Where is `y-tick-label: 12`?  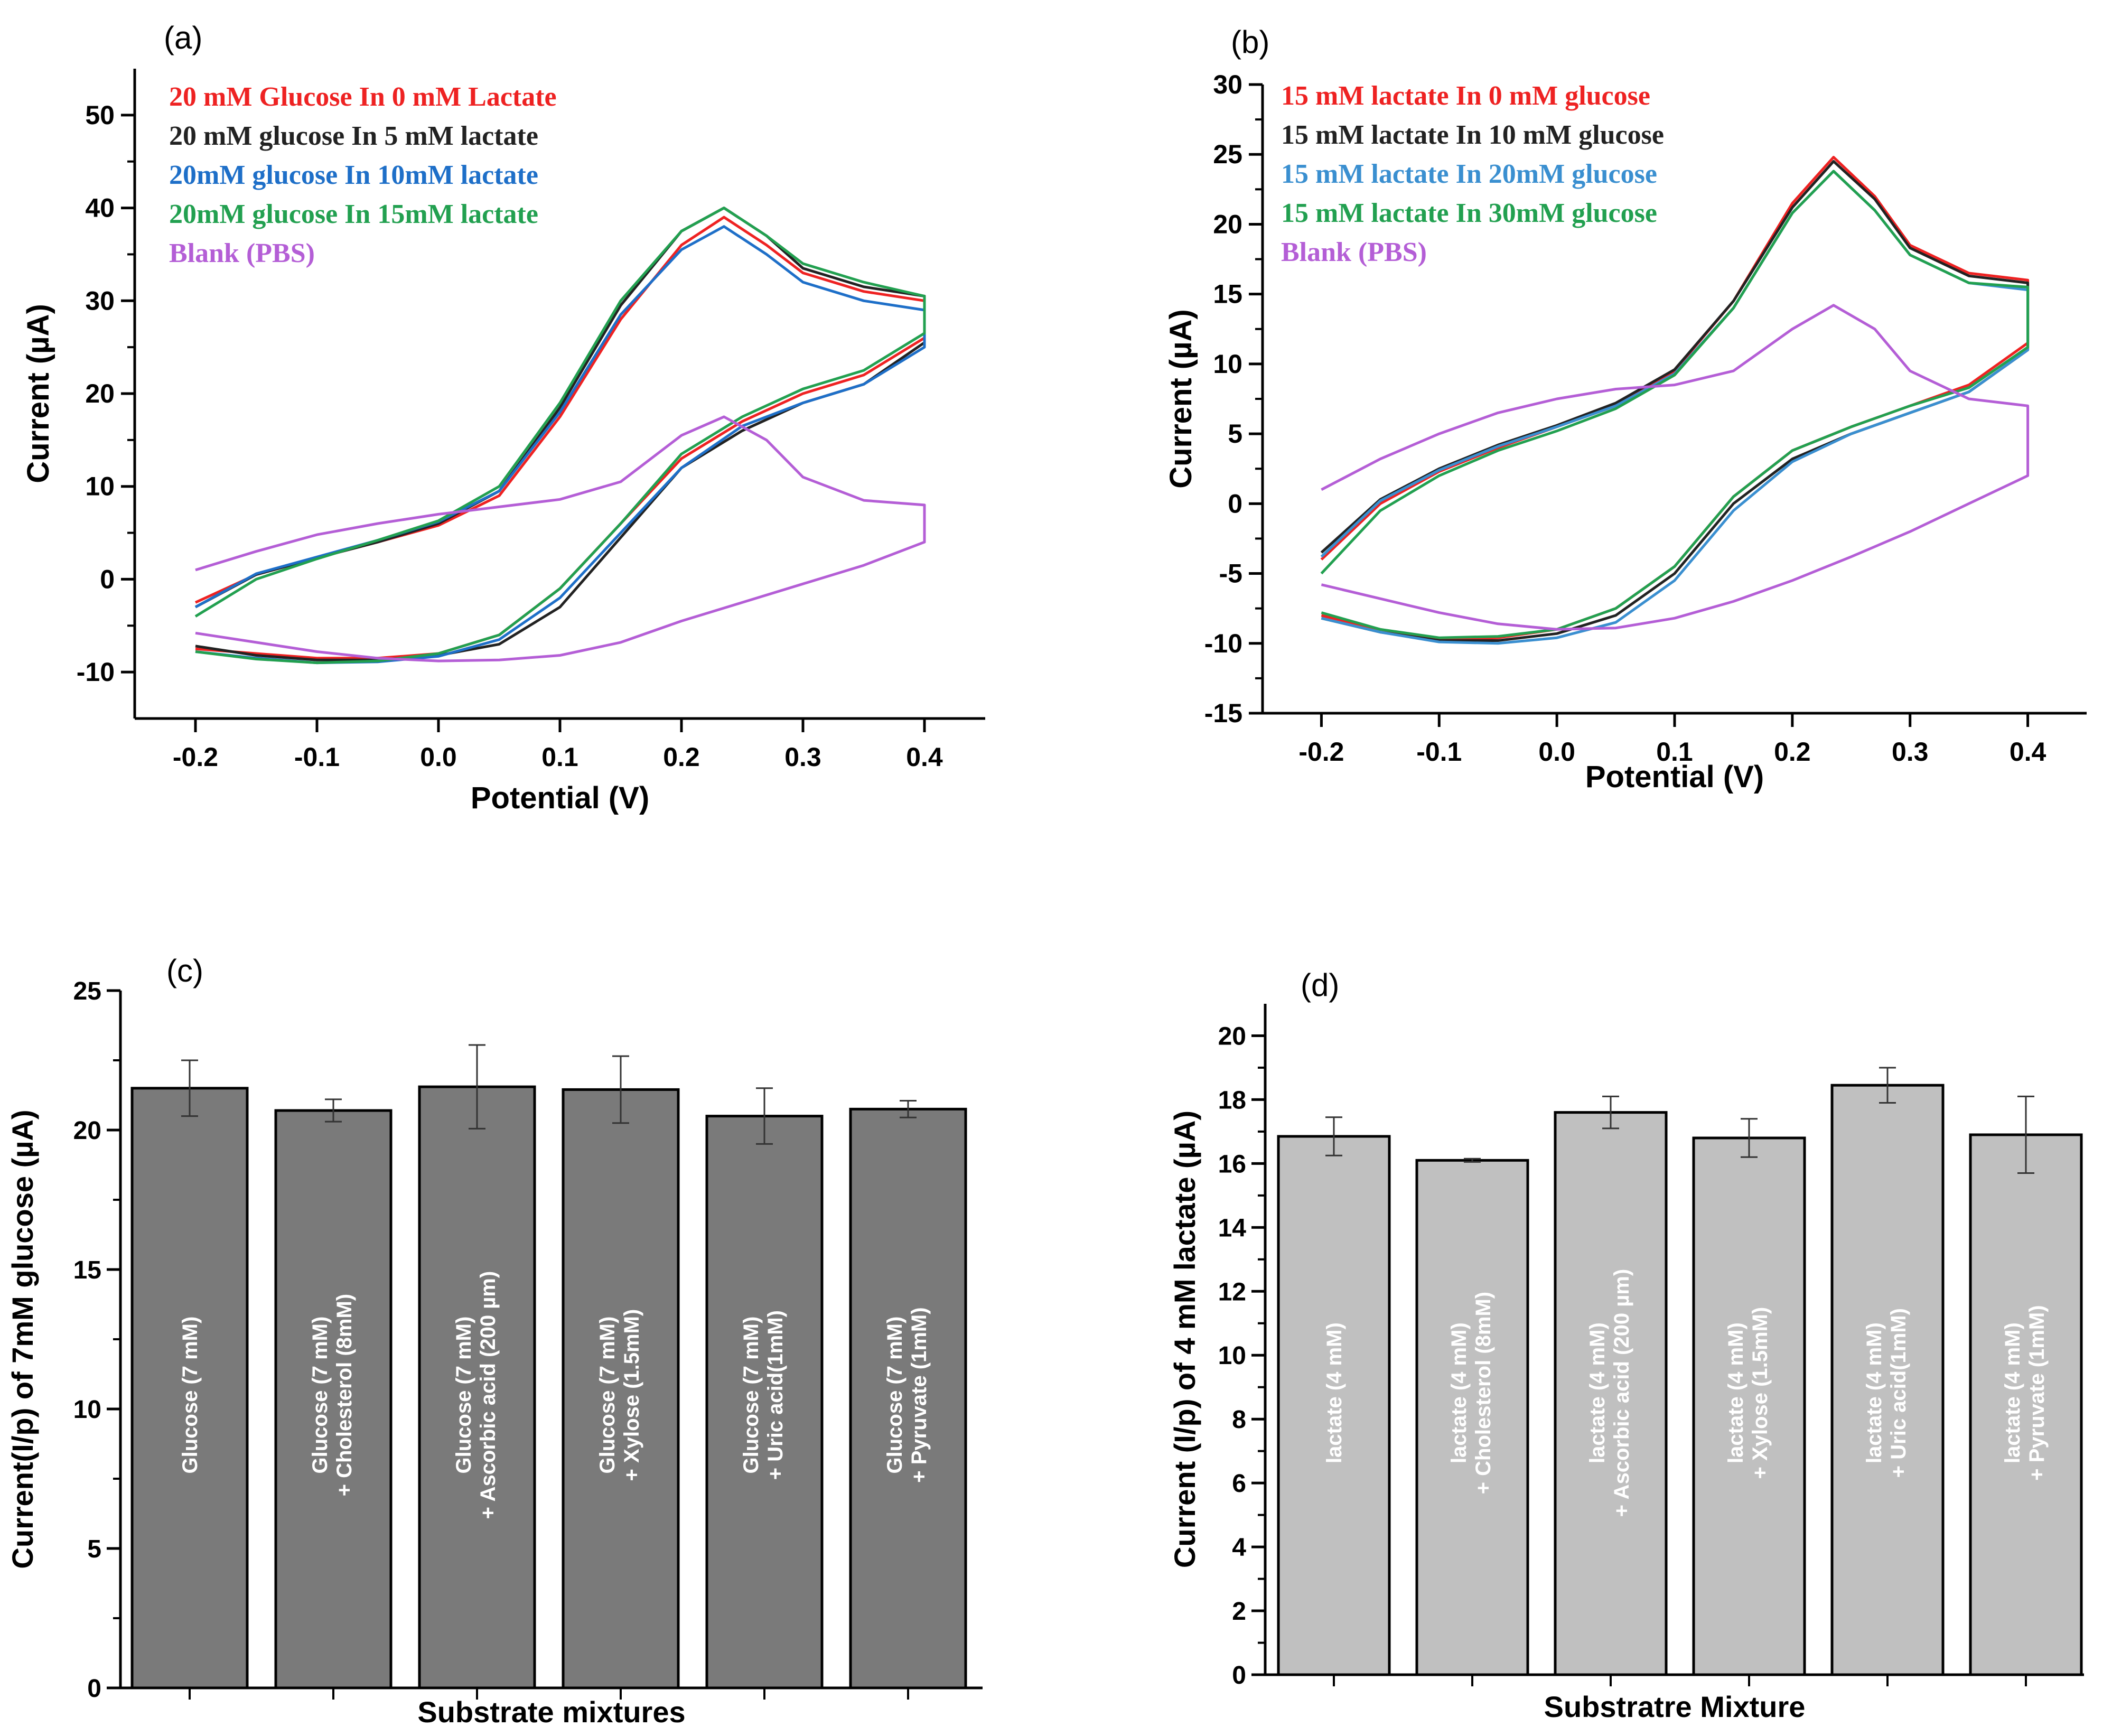 y-tick-label: 12 is located at coordinates (1232, 1292).